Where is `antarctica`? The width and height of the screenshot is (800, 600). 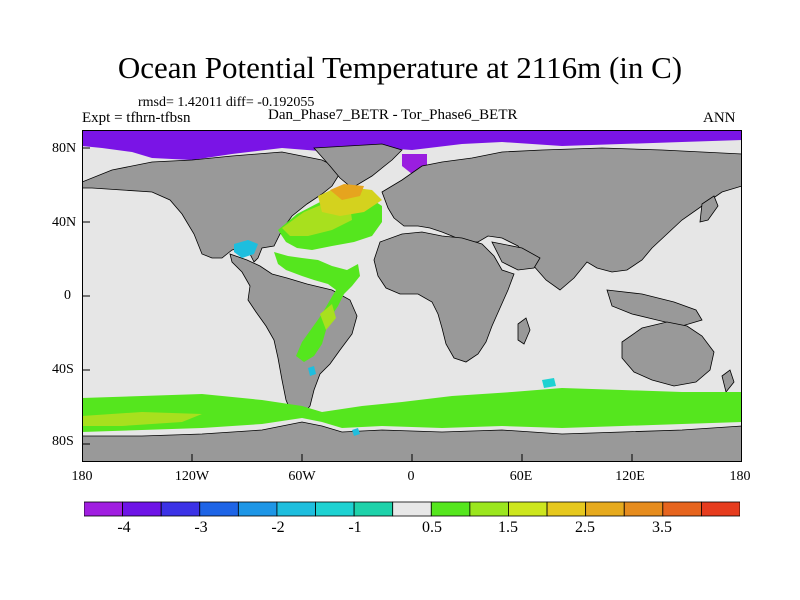
antarctica is located at coordinates (412, 441).